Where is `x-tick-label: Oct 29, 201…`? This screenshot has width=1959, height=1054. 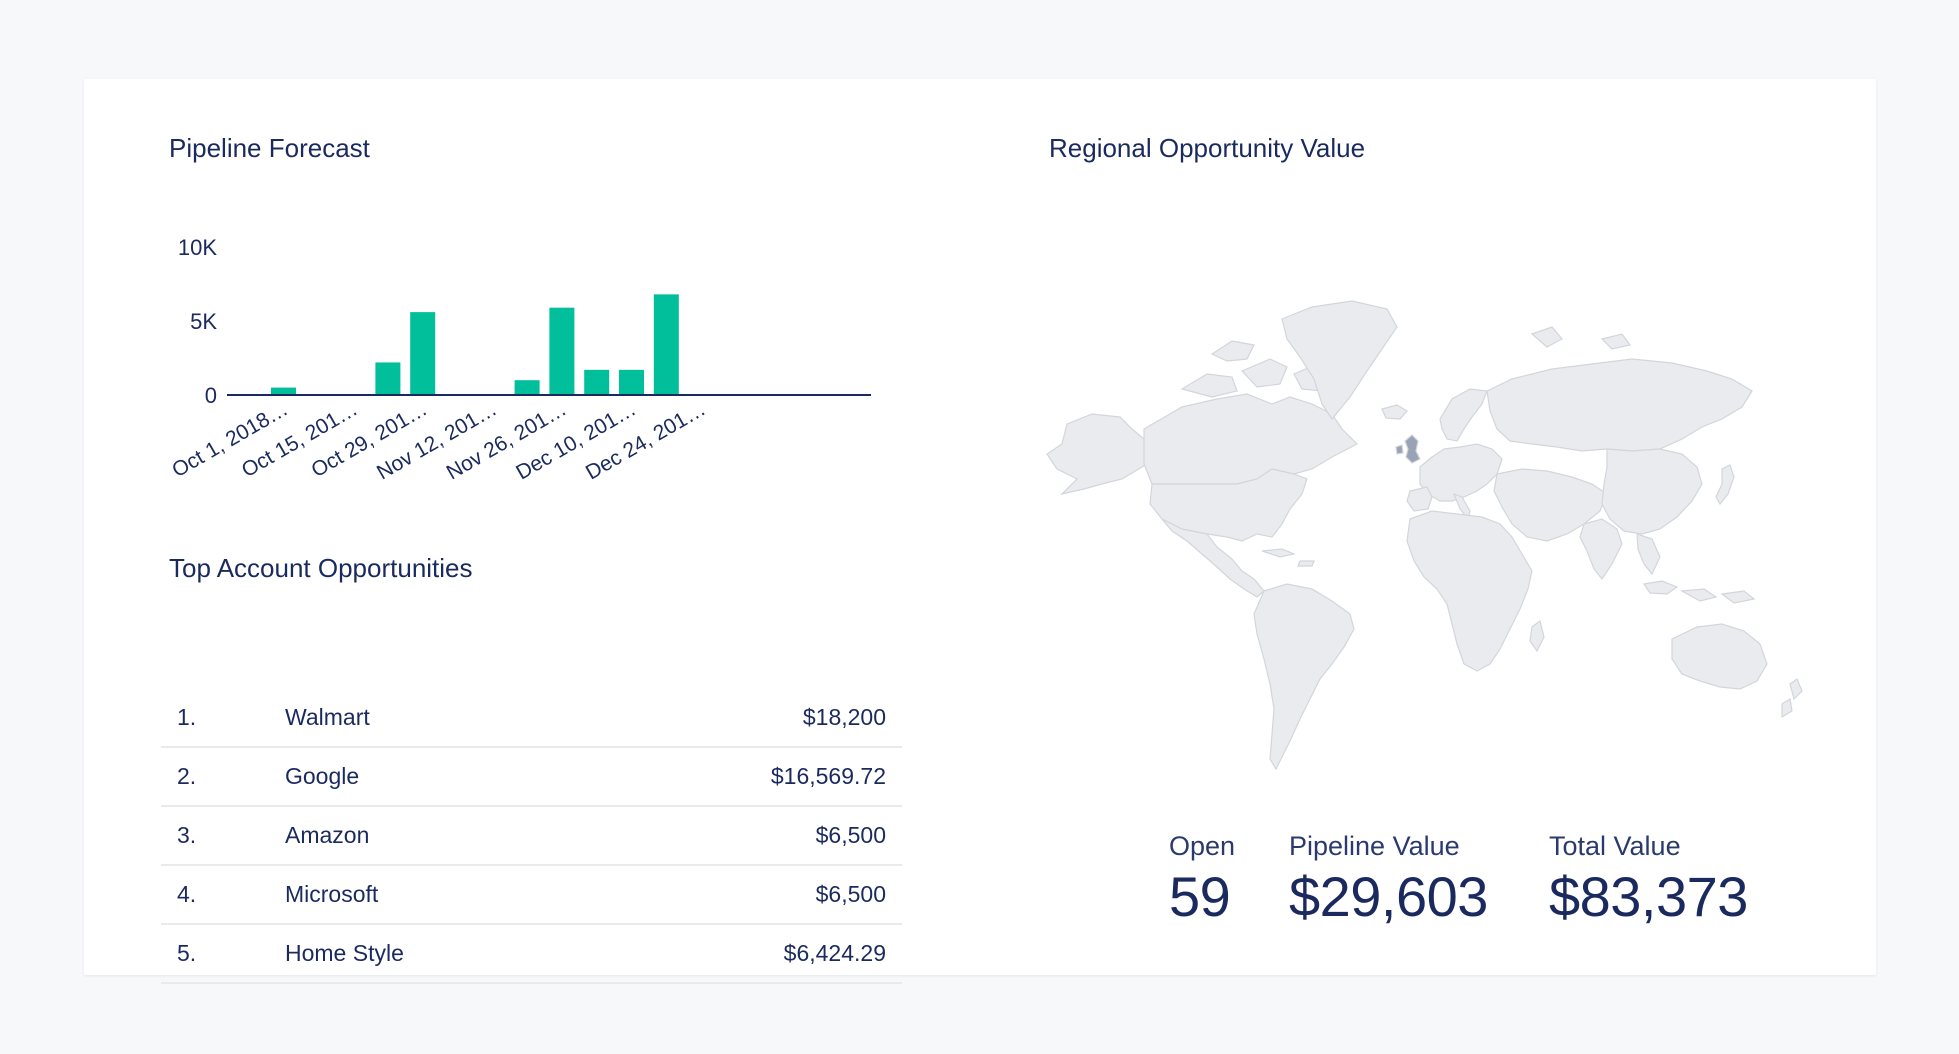
x-tick-label: Oct 29, 201… is located at coordinates (369, 439).